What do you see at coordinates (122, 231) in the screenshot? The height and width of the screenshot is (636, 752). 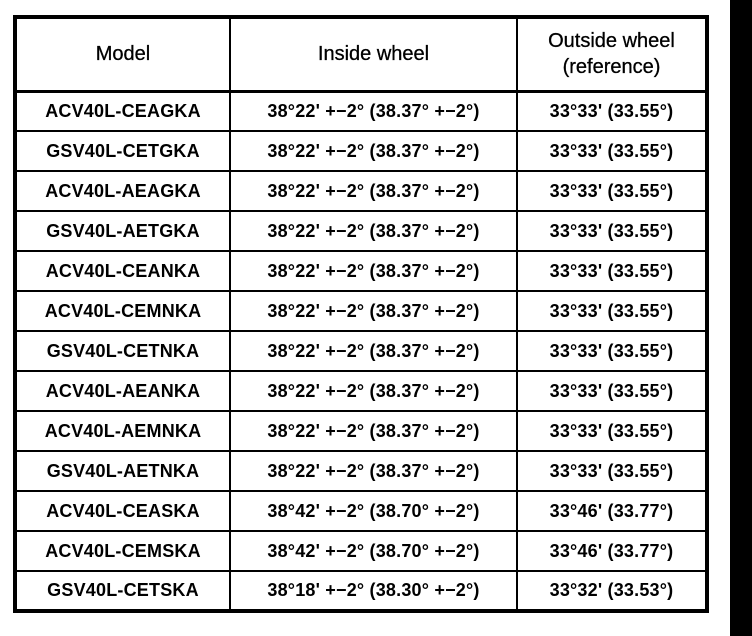 I see `model-cell: GSV40L-AETGKA` at bounding box center [122, 231].